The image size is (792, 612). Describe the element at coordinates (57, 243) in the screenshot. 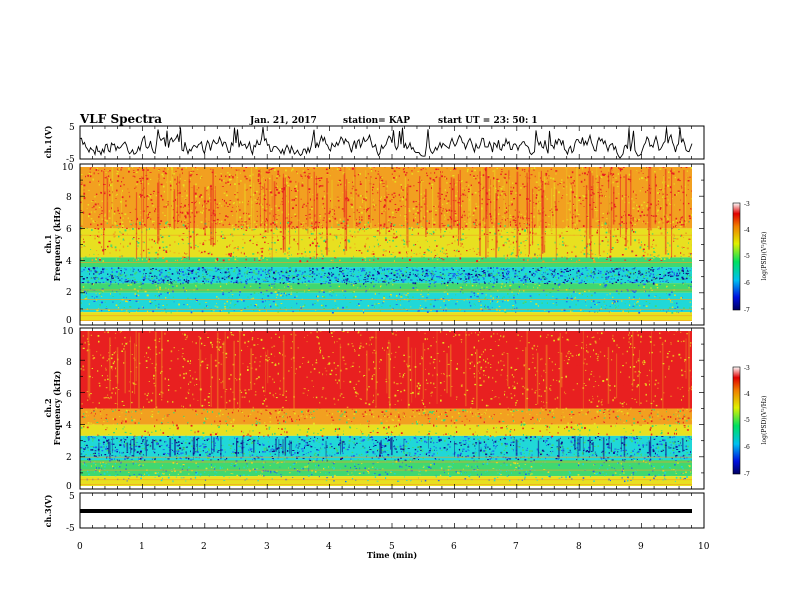

I see `ch1-frequency-label: Frequency (kHz)` at that location.